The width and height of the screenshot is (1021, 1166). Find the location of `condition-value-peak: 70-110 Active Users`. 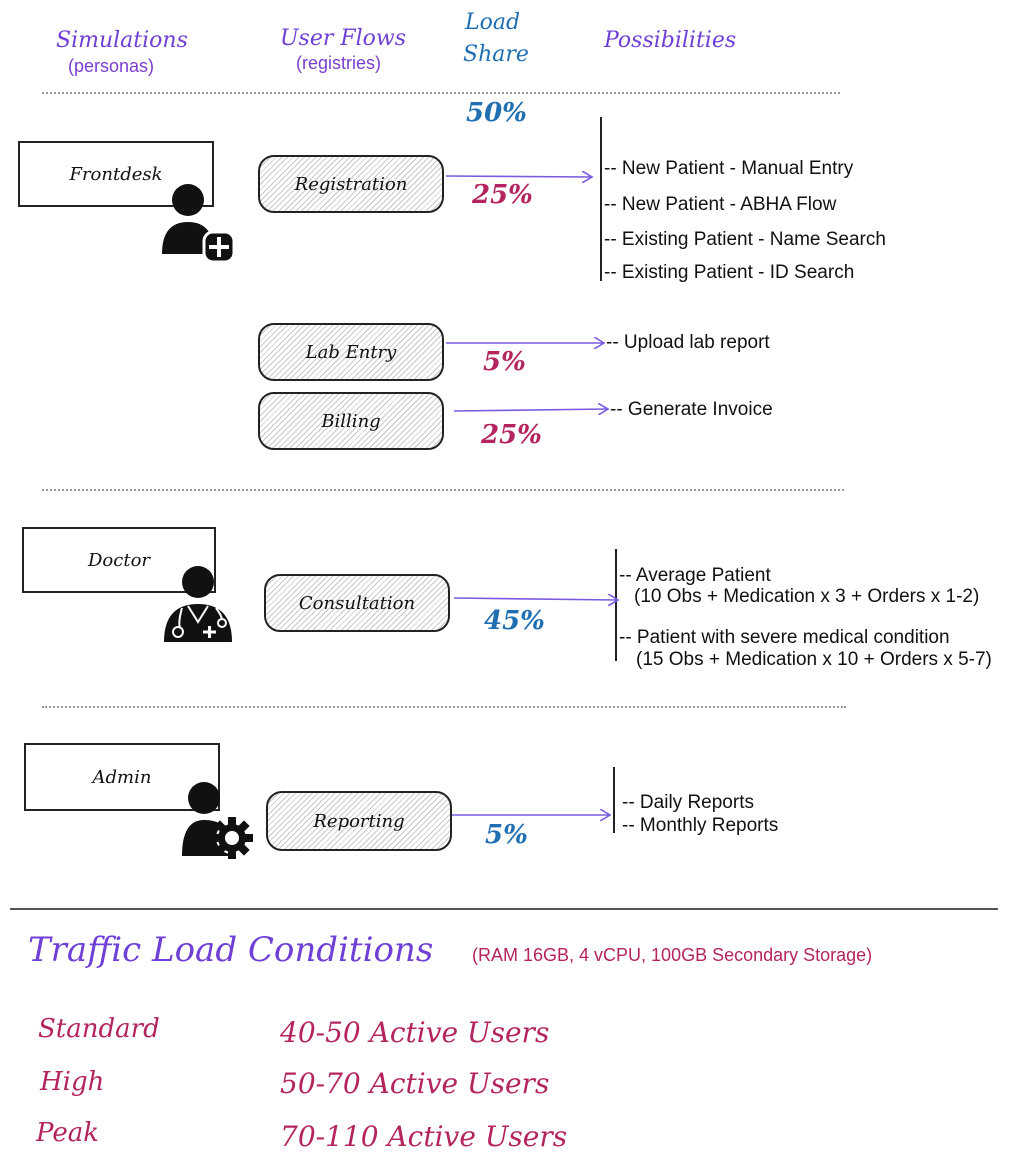

condition-value-peak: 70-110 Active Users is located at coordinates (424, 1136).